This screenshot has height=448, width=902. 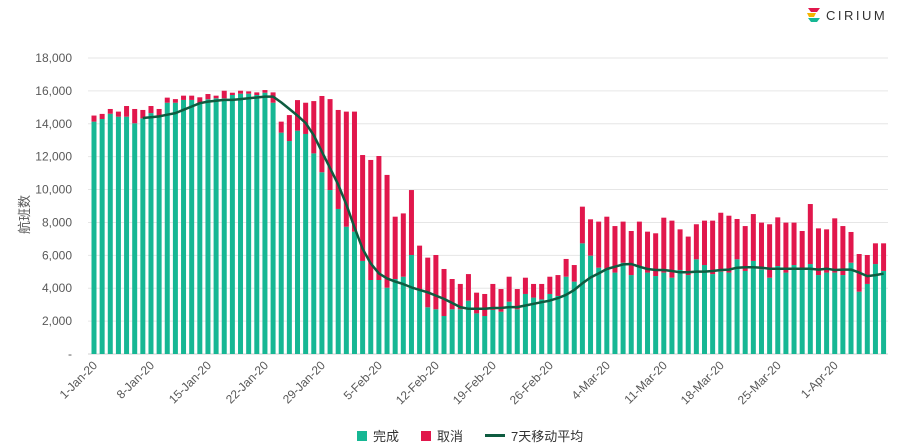 What do you see at coordinates (53, 58) in the screenshot?
I see `y-tick-label: 18,000` at bounding box center [53, 58].